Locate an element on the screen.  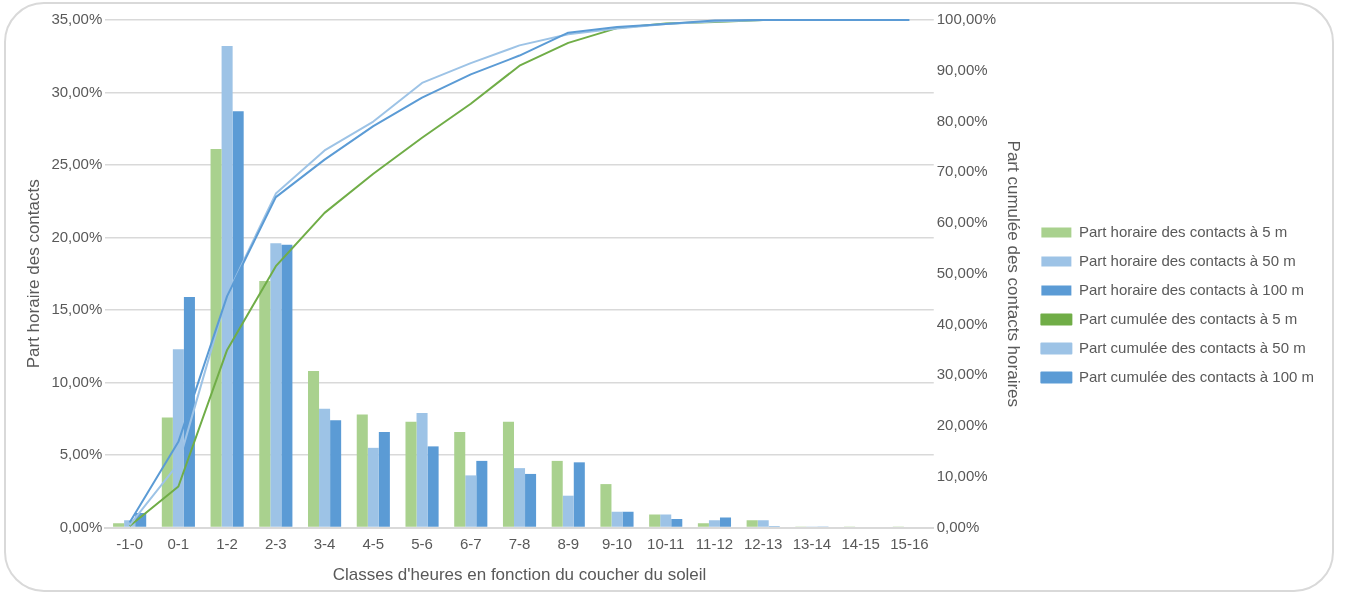
x-tick-label: 13-14 is located at coordinates (812, 543).